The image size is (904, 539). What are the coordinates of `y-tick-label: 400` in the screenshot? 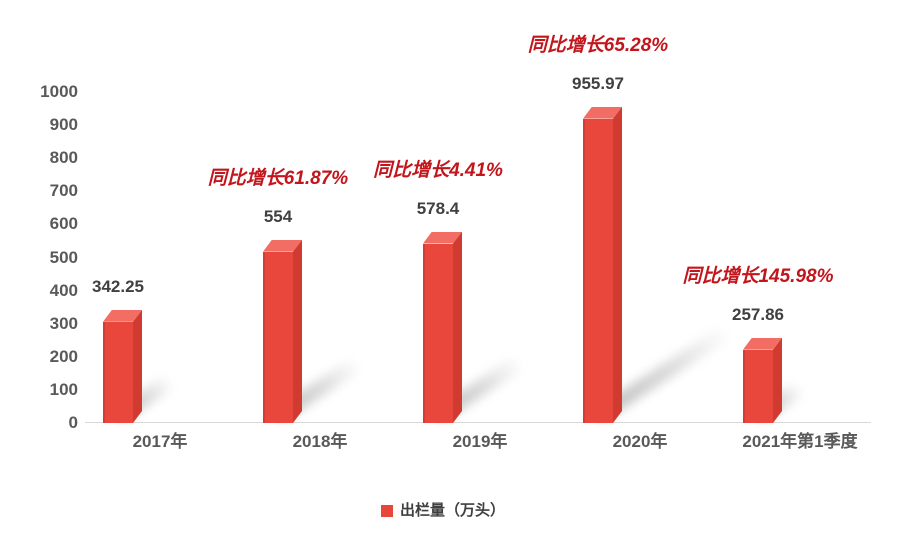 It's located at (63, 290).